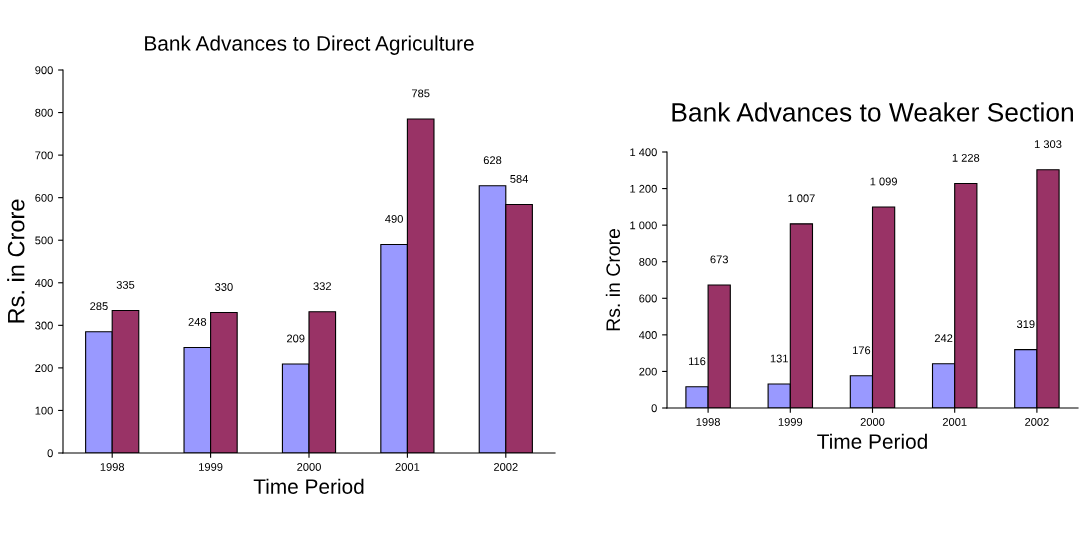 This screenshot has width=1083, height=550. Describe the element at coordinates (1048, 144) in the screenshot. I see `data-label: 1 303` at that location.